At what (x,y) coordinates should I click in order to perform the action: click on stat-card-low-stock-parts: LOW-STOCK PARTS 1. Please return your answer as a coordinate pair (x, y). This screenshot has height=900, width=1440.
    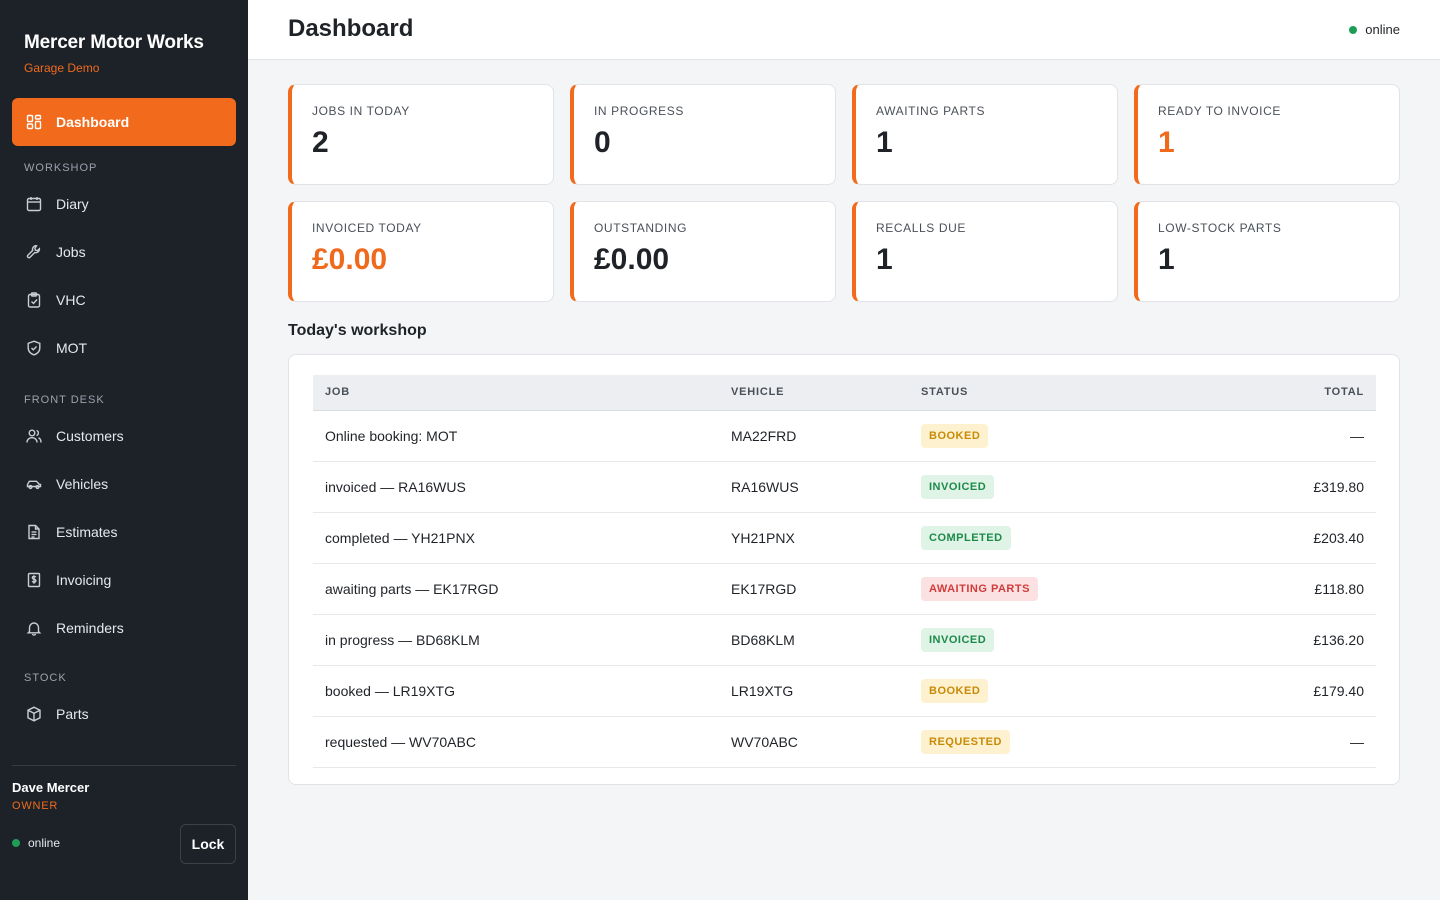
    Looking at the image, I should click on (1267, 251).